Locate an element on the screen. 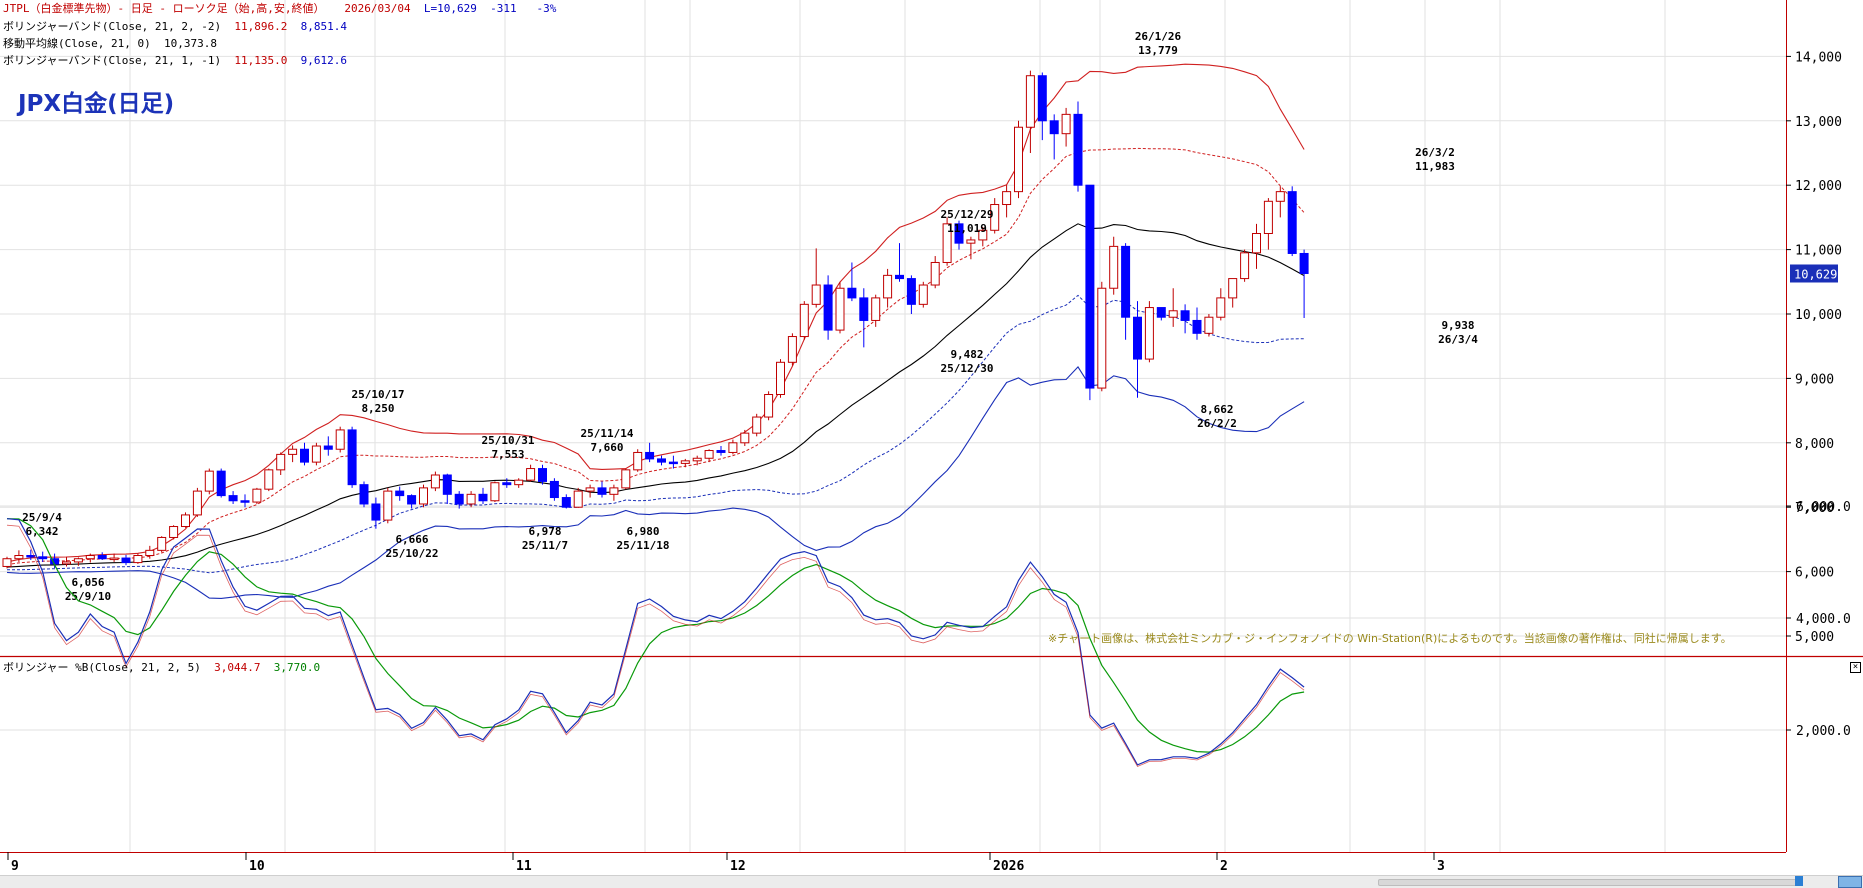  ma-label: 移動平均線(Close, 21, 0) is located at coordinates (77, 43).